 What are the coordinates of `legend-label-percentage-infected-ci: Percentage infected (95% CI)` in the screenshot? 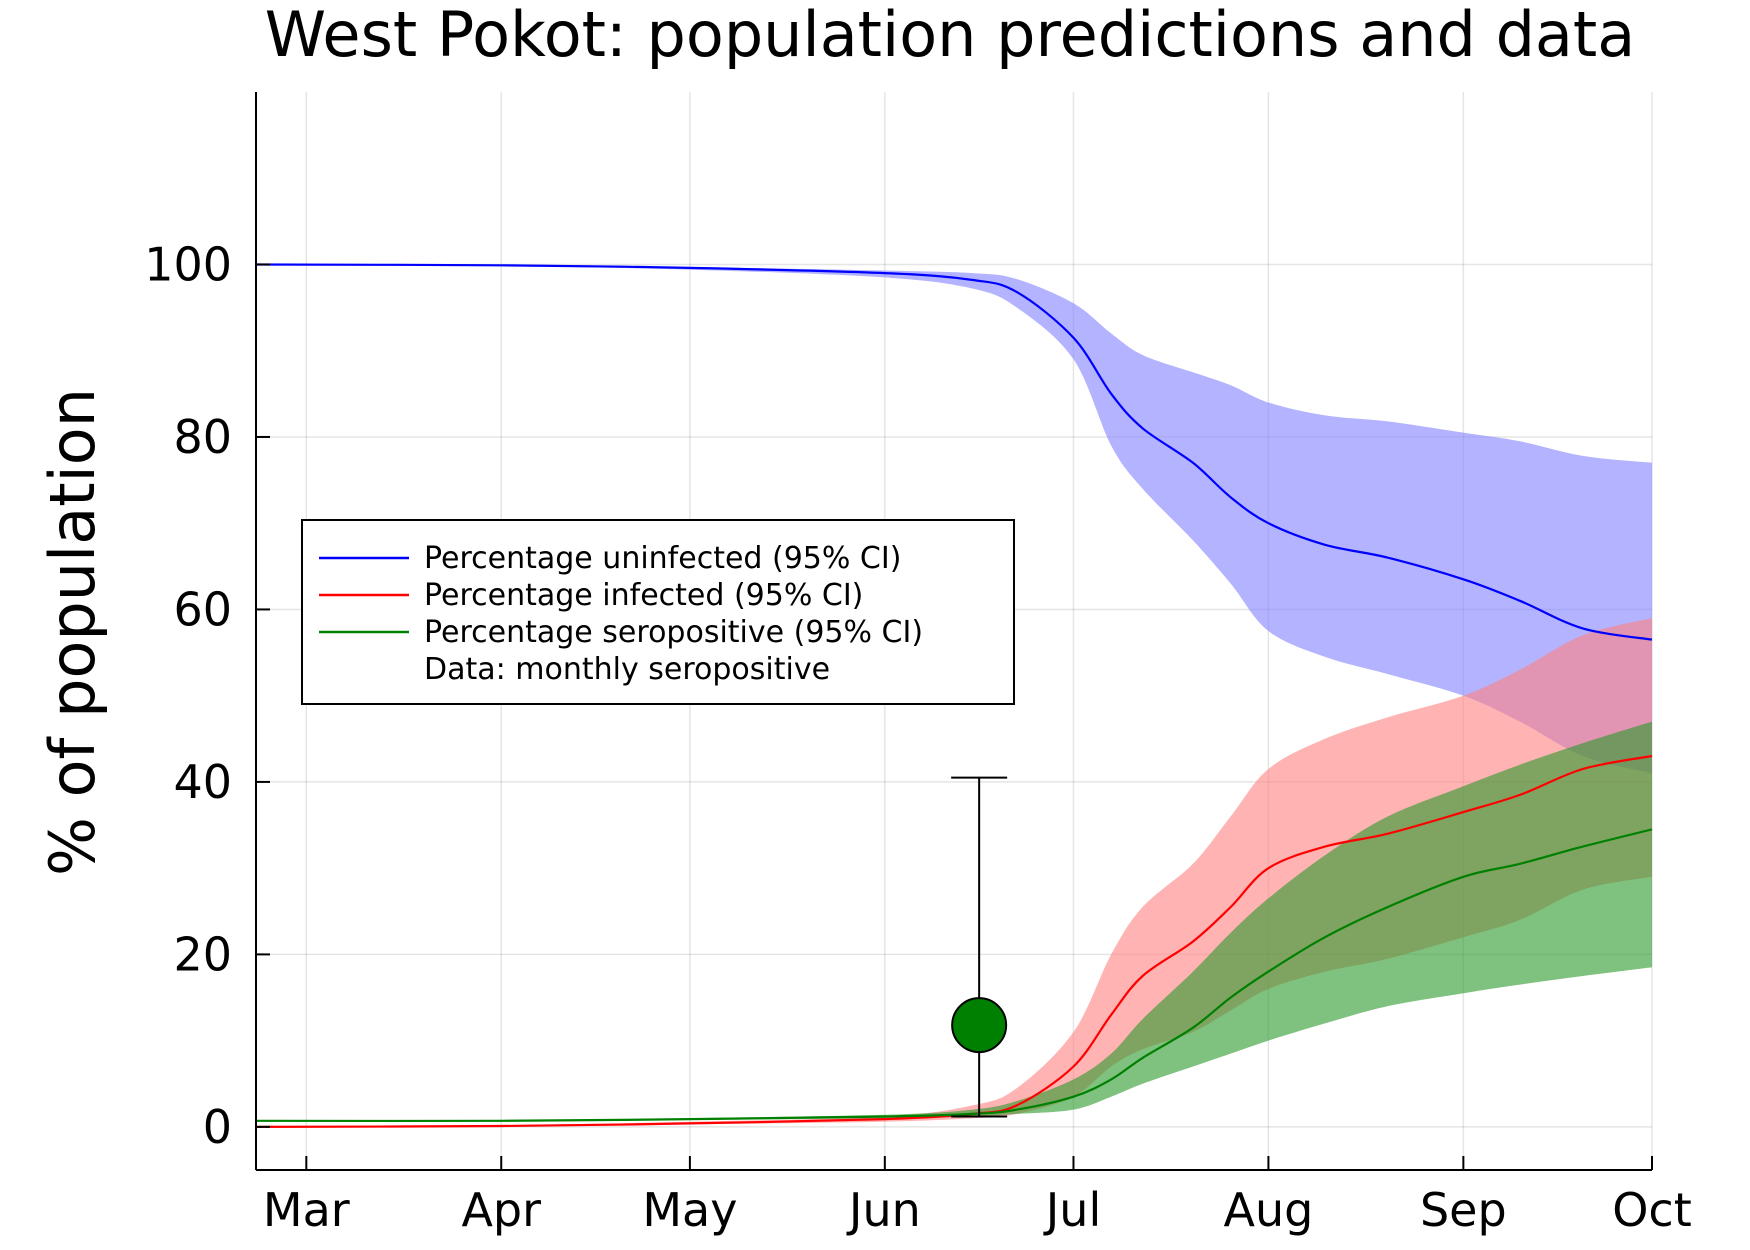 It's located at (643, 595).